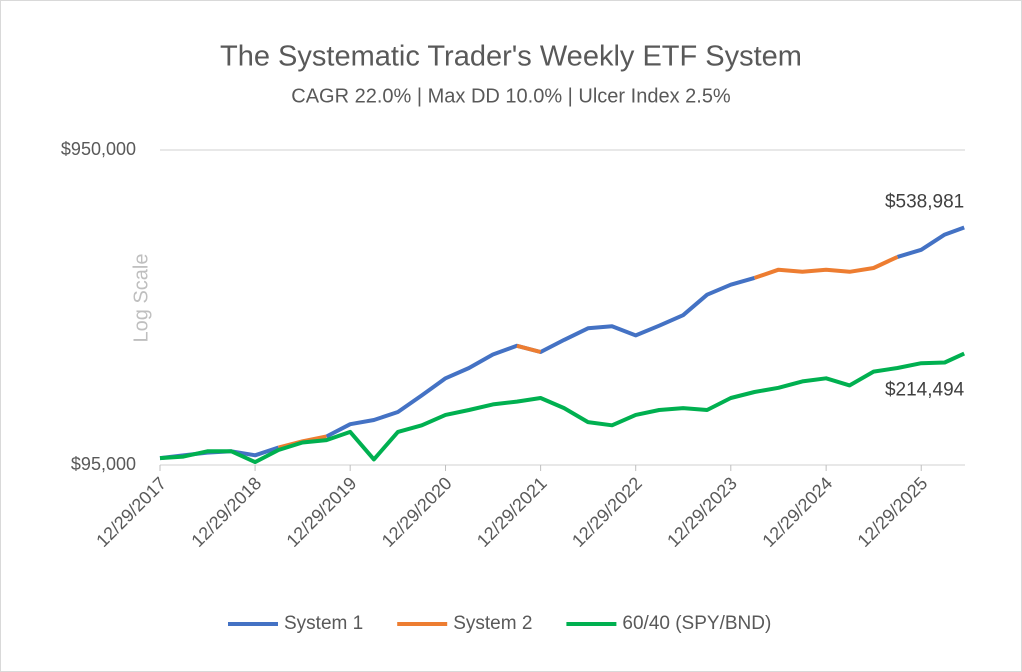 The width and height of the screenshot is (1022, 672). Describe the element at coordinates (562, 408) in the screenshot. I see `line-series` at that location.